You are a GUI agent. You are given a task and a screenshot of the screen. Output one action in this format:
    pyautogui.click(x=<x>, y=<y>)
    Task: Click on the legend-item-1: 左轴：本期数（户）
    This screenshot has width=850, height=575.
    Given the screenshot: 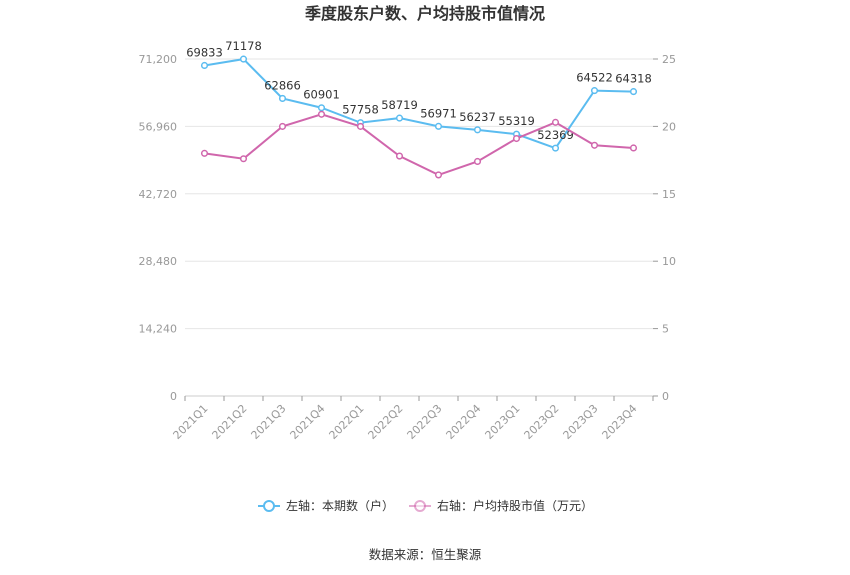 What is the action you would take?
    pyautogui.click(x=326, y=505)
    